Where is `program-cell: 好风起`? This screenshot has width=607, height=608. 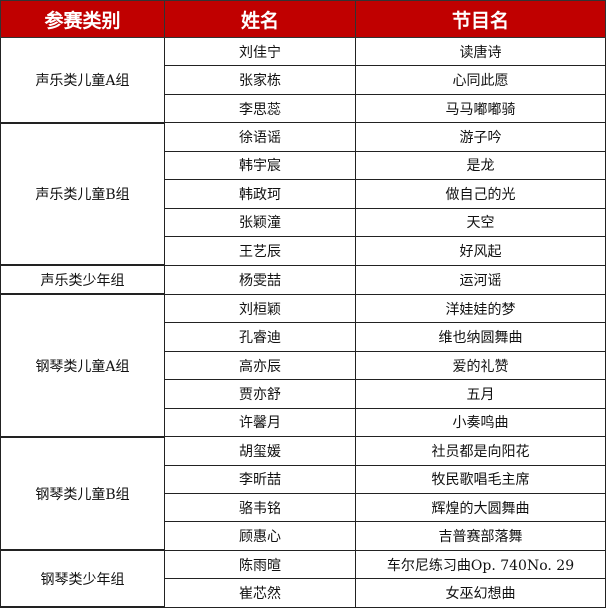 program-cell: 好风起 is located at coordinates (480, 251).